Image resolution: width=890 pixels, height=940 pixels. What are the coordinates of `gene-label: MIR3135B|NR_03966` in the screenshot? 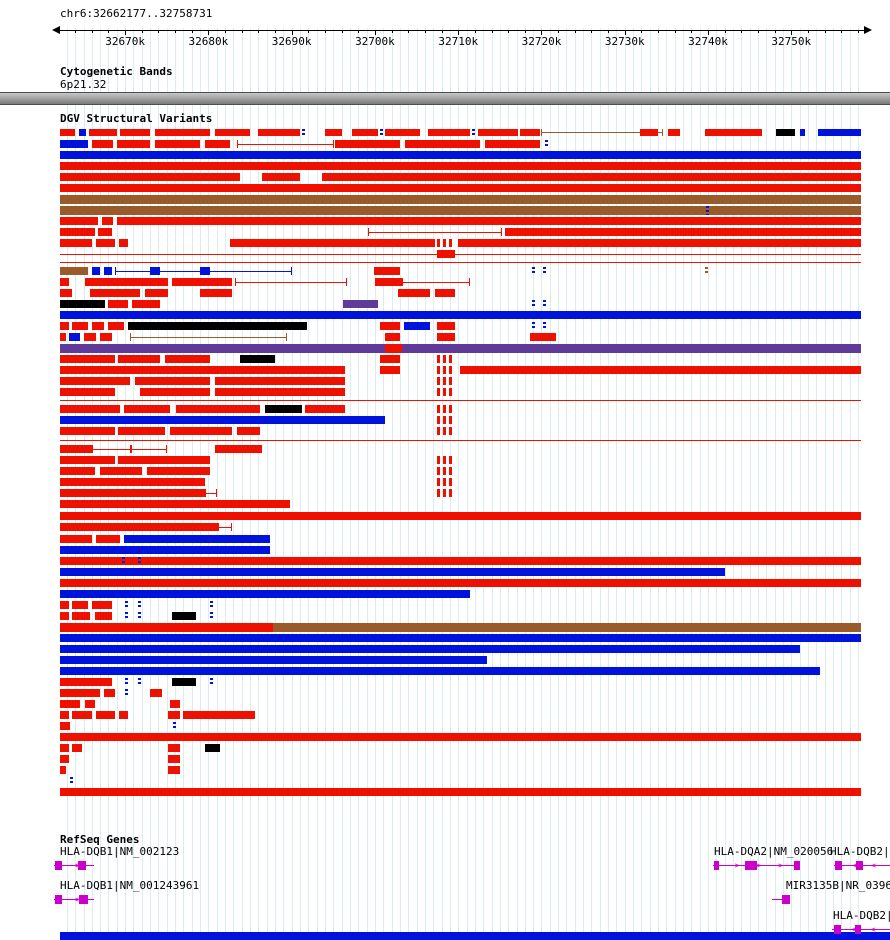 It's located at (838, 885).